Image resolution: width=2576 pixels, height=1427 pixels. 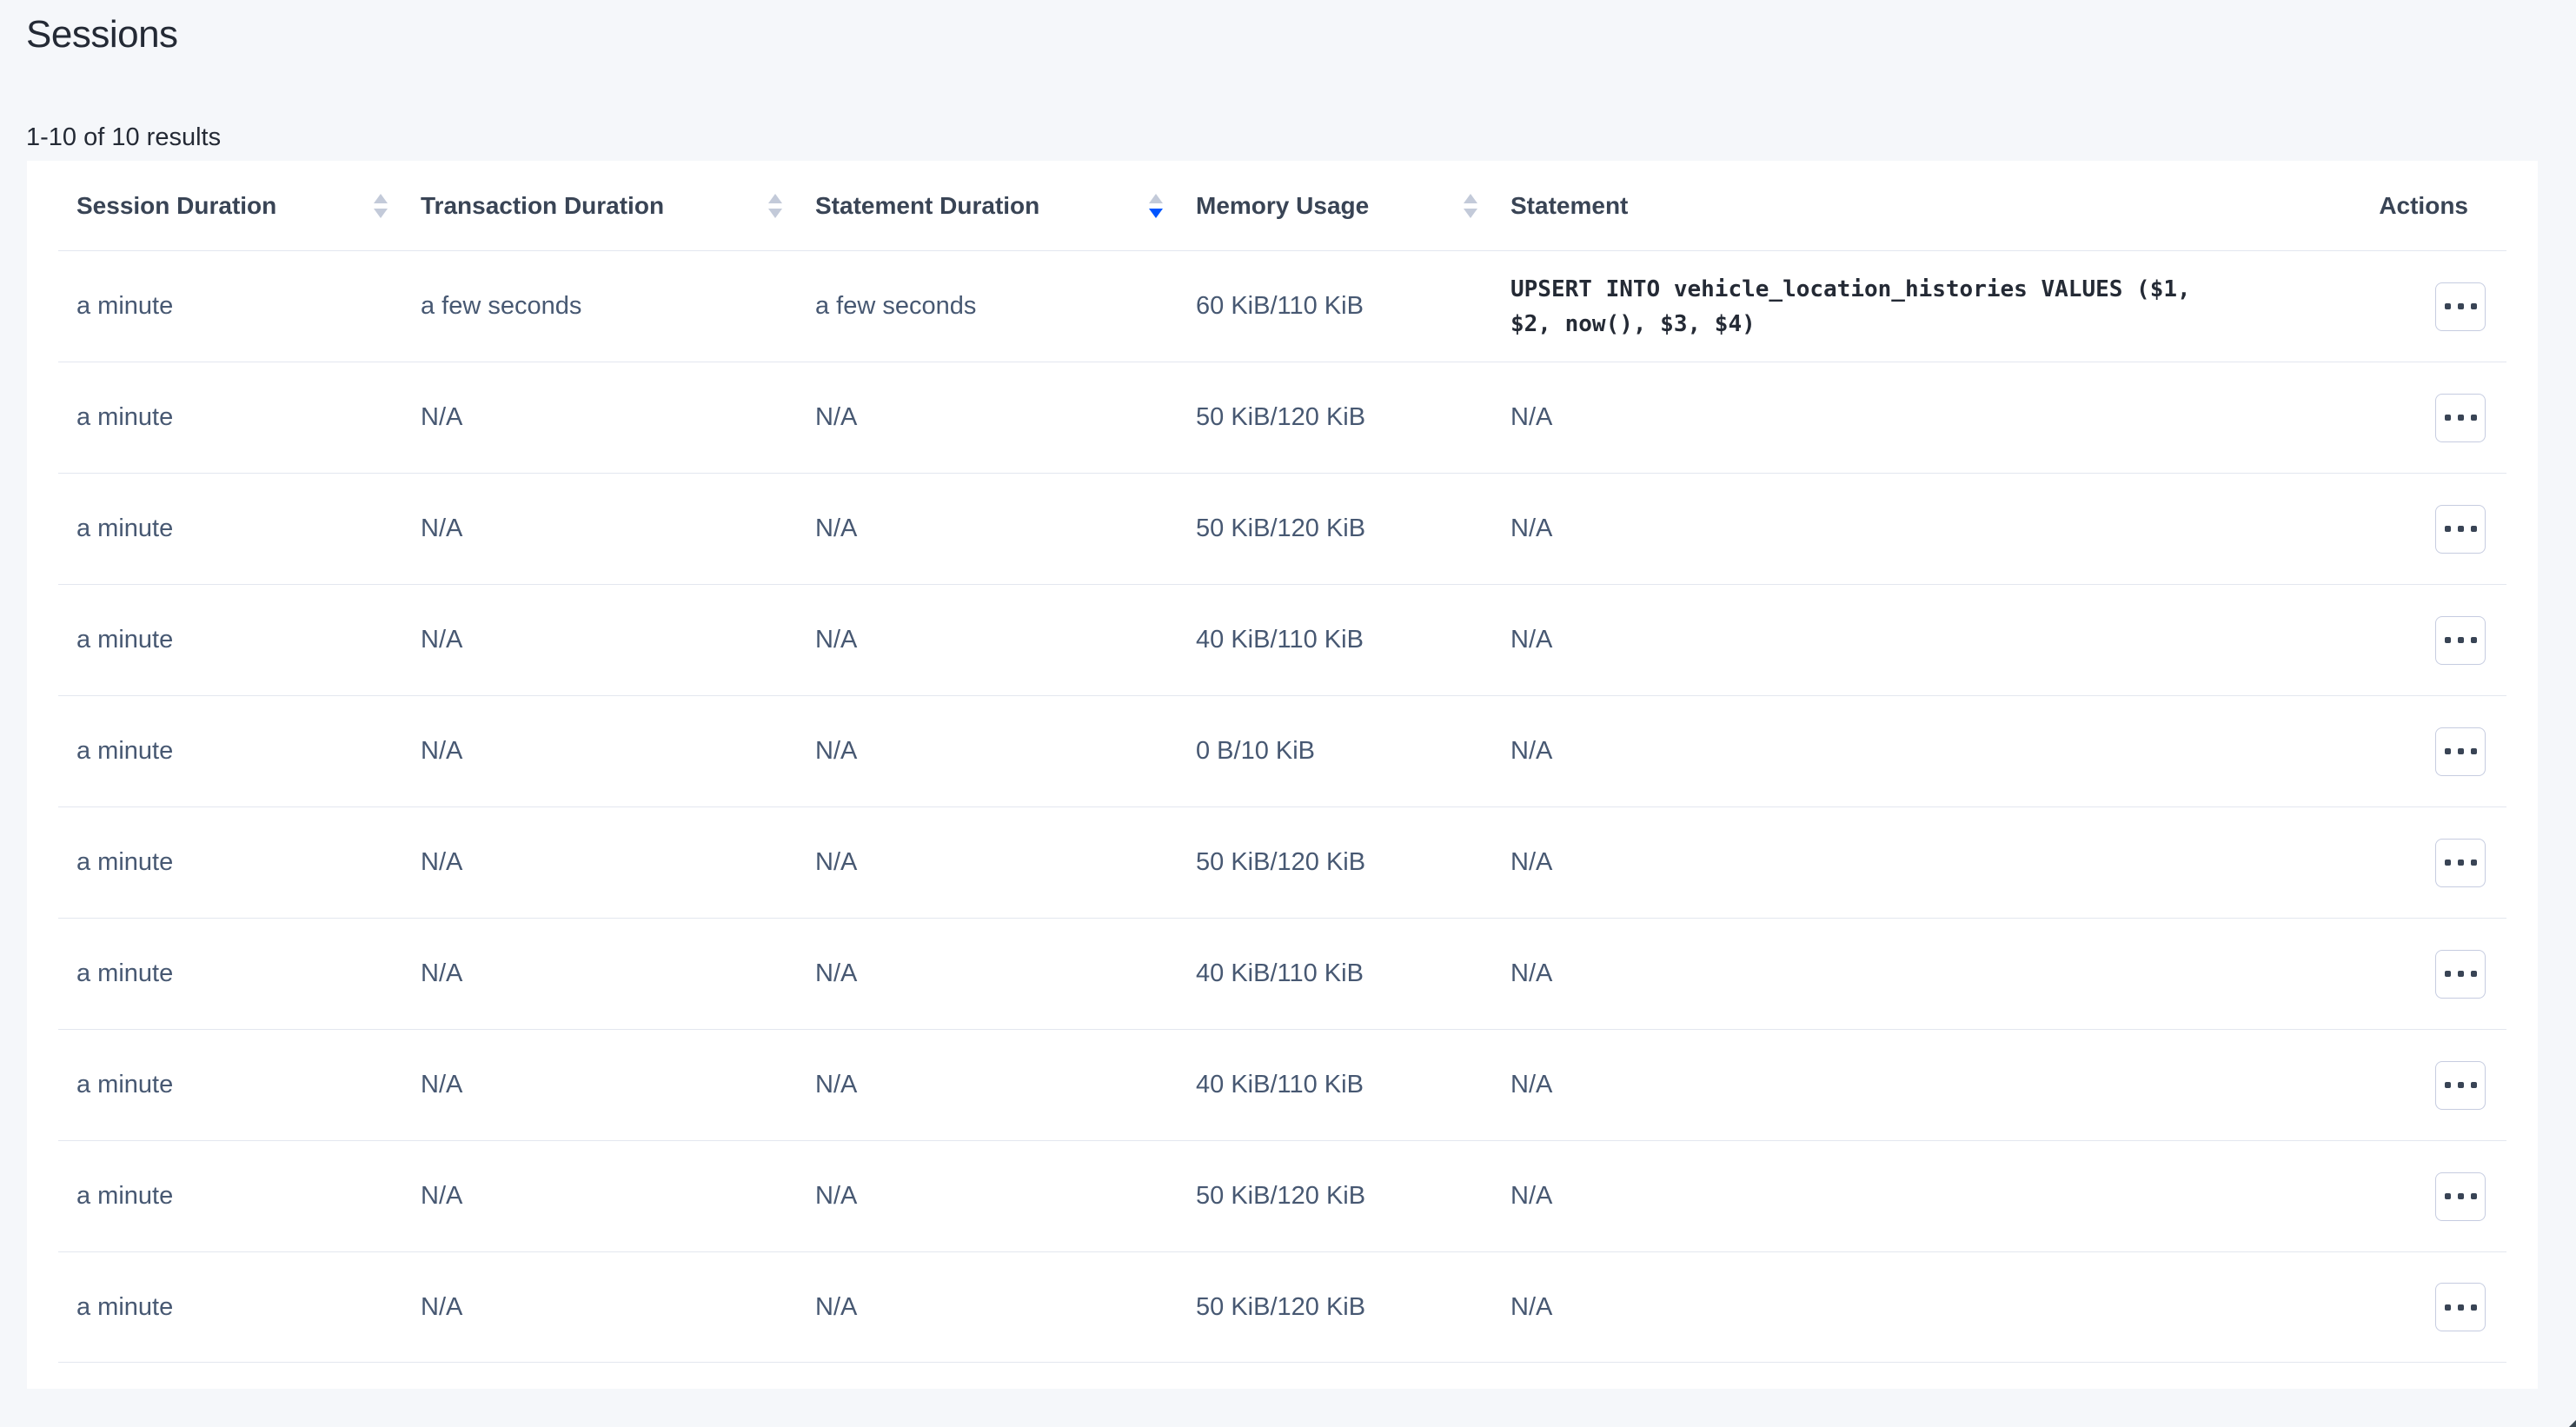 What do you see at coordinates (543, 205) in the screenshot?
I see `column-header-label: Transaction Duration` at bounding box center [543, 205].